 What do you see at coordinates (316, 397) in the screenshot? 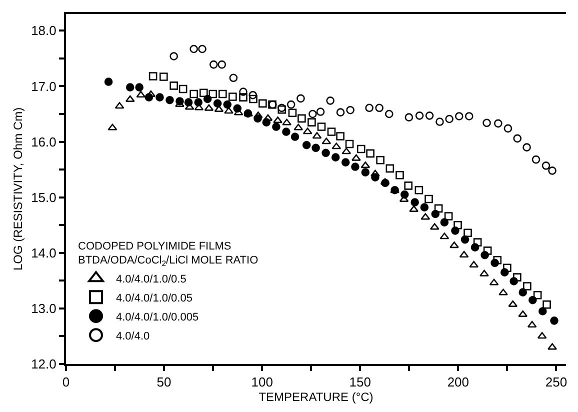
I see `x-axis-title: TEMPERATURE (°C)` at bounding box center [316, 397].